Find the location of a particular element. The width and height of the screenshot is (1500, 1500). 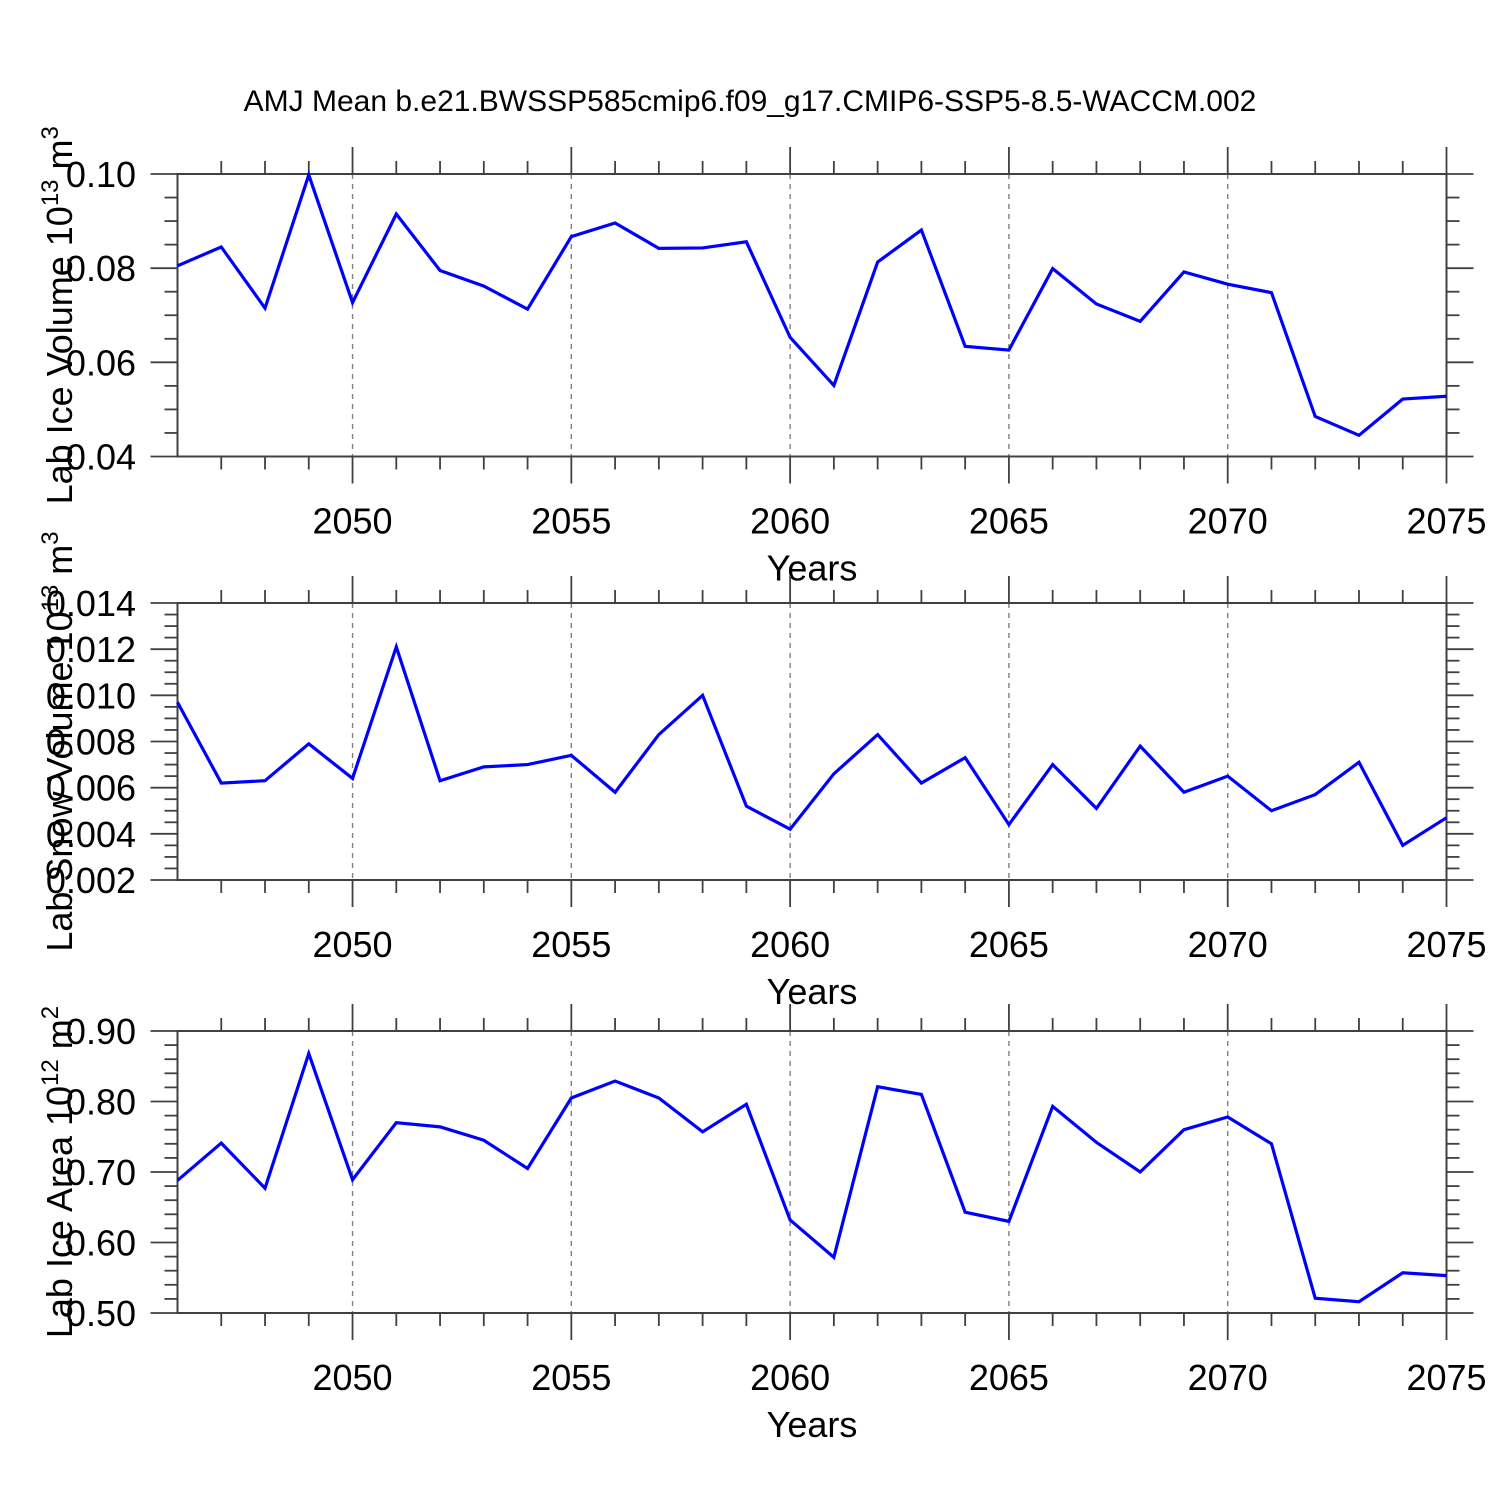

y-tick-label: 0.012 is located at coordinates (91, 649).